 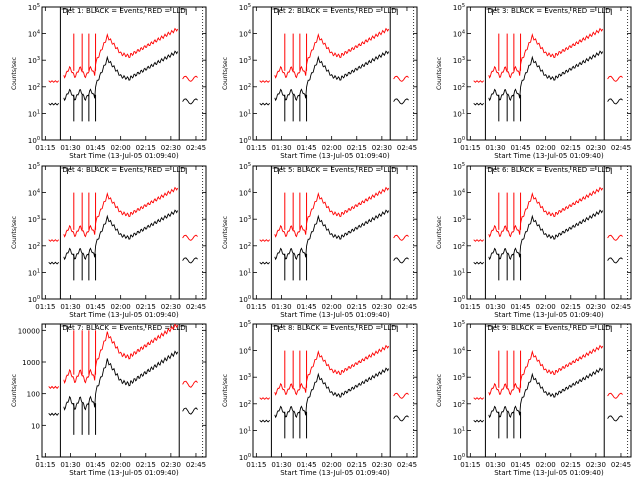 I want to click on panel-3-xtick-label-6: 02:45, so click(x=621, y=148).